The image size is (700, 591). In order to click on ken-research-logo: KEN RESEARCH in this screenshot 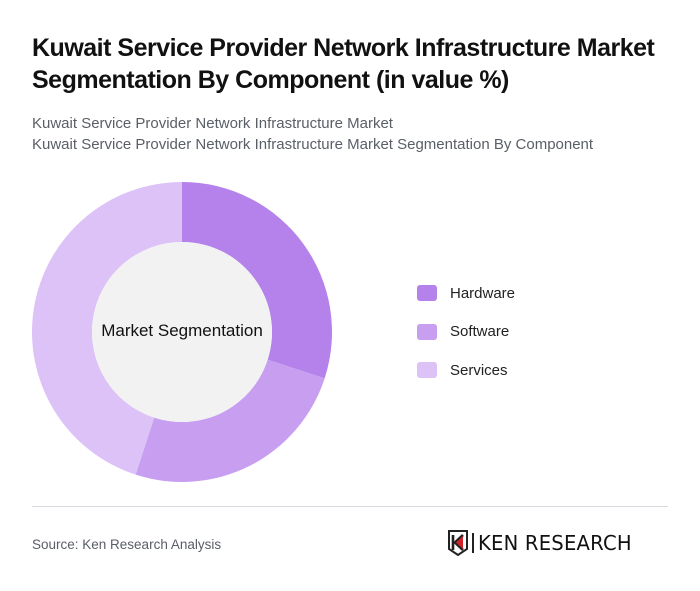, I will do `click(540, 543)`.